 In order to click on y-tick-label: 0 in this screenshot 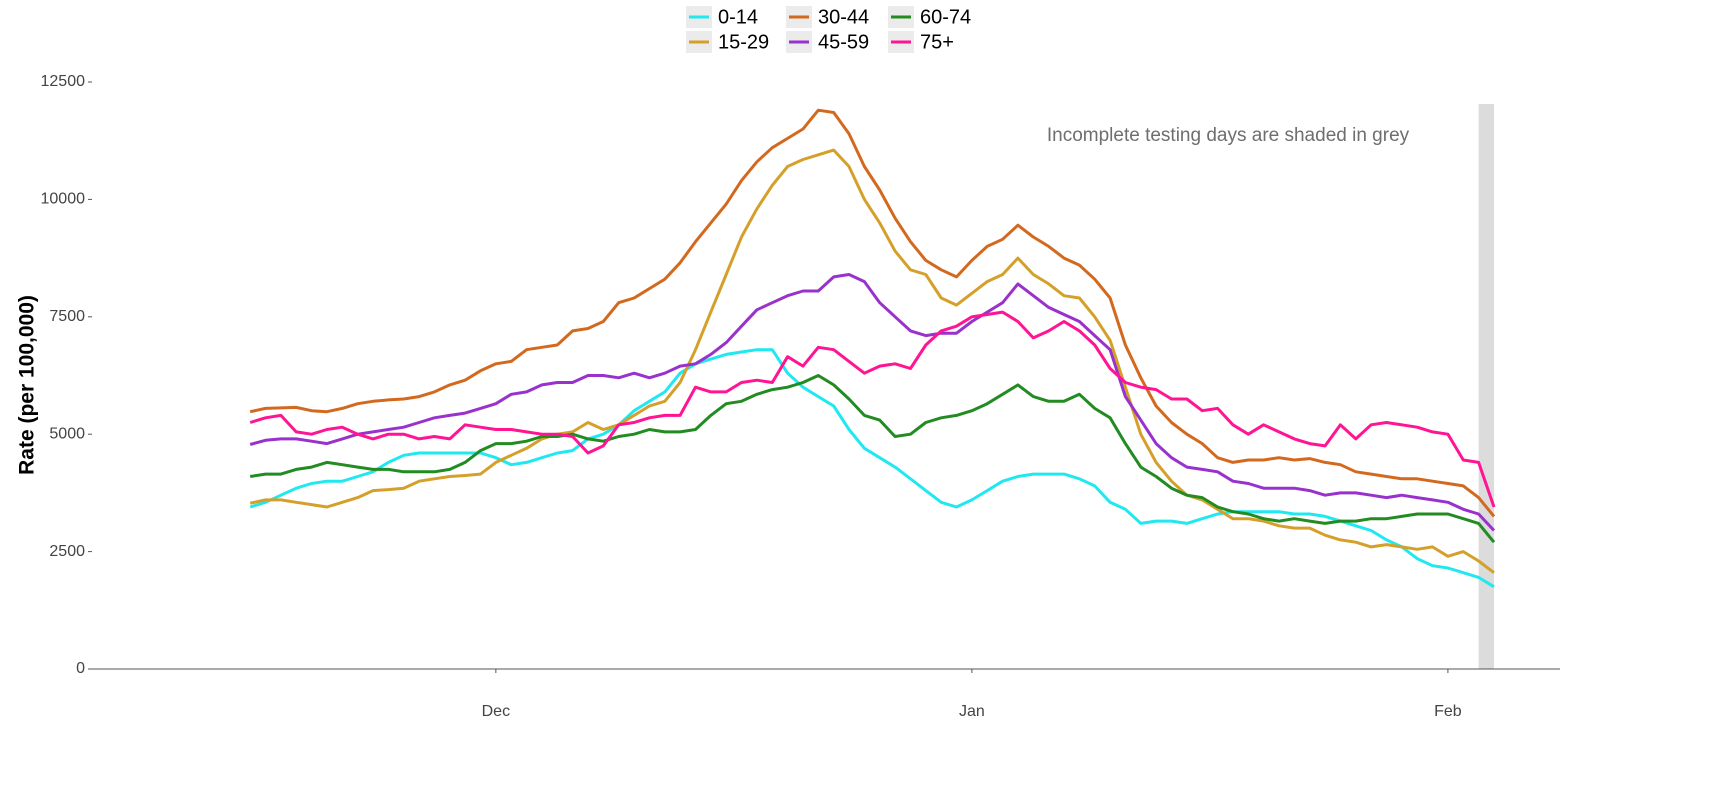, I will do `click(80, 668)`.